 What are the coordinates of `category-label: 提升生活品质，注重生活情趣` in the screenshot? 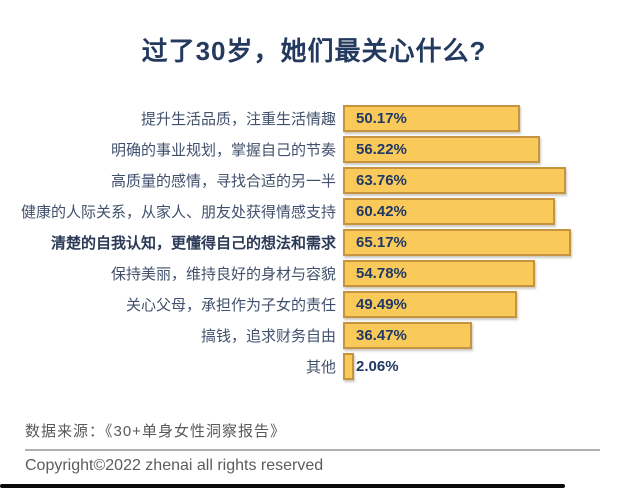 It's located at (238, 119).